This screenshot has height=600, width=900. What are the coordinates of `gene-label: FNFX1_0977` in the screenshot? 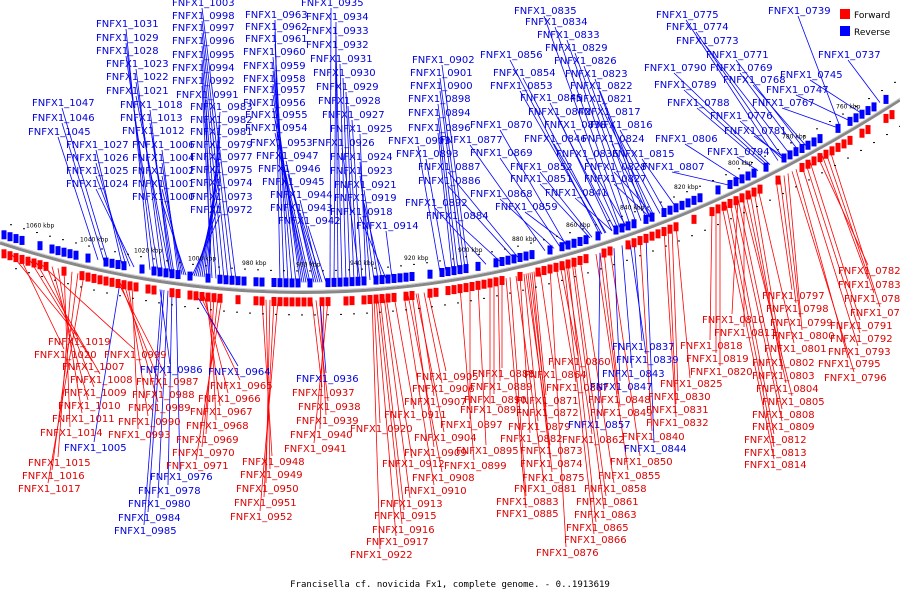 It's located at (221, 157).